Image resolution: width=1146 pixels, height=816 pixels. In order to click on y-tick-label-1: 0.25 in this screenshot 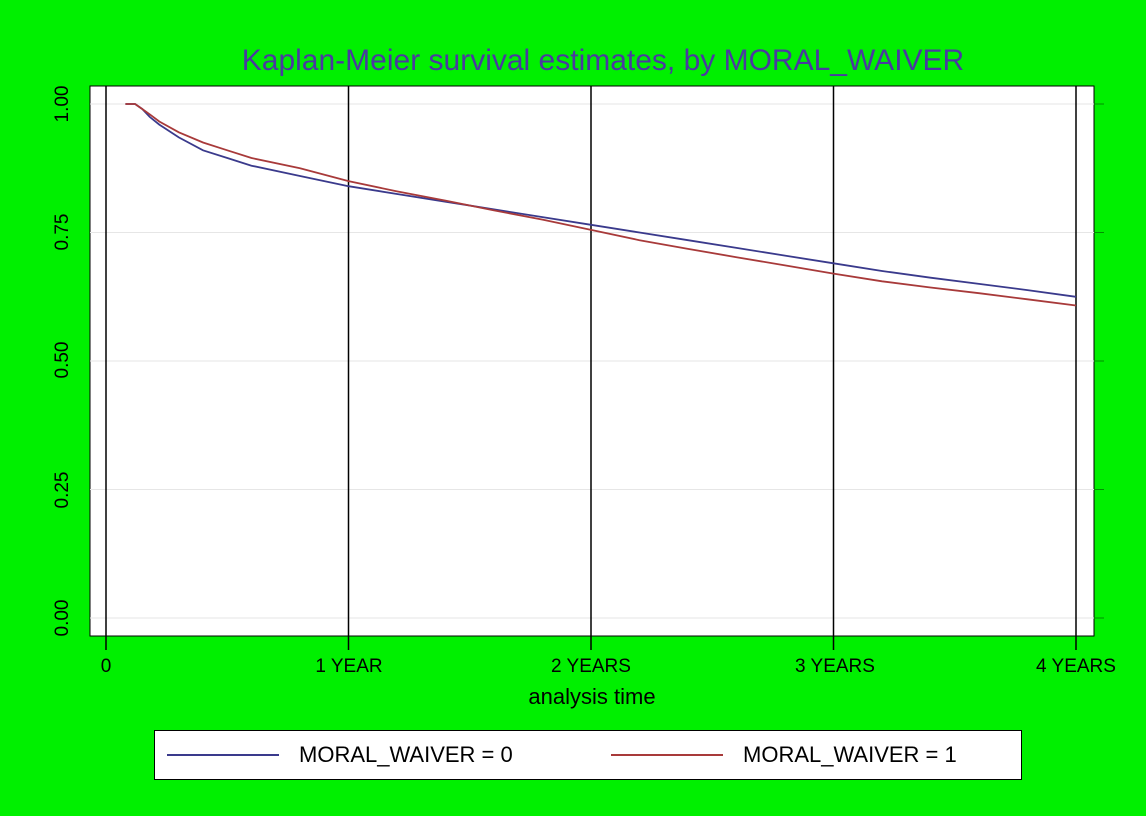, I will do `click(62, 490)`.